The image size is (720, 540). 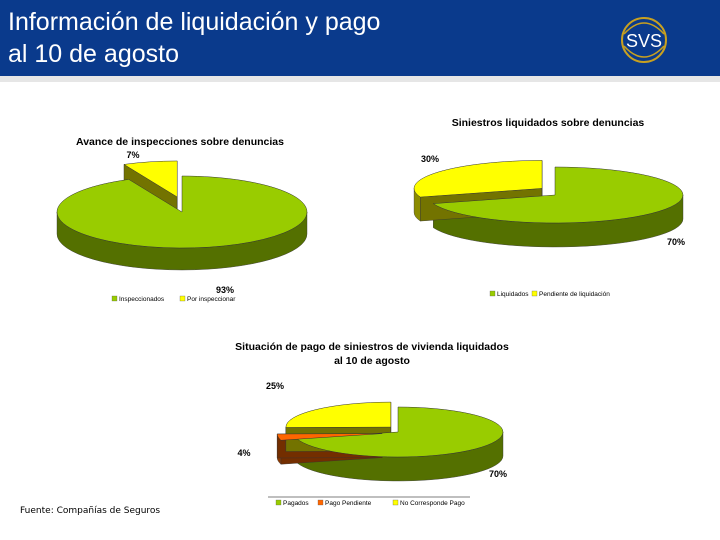 What do you see at coordinates (548, 123) in the screenshot?
I see `pie-2-title: Siniestros liquidados sobre denuncias` at bounding box center [548, 123].